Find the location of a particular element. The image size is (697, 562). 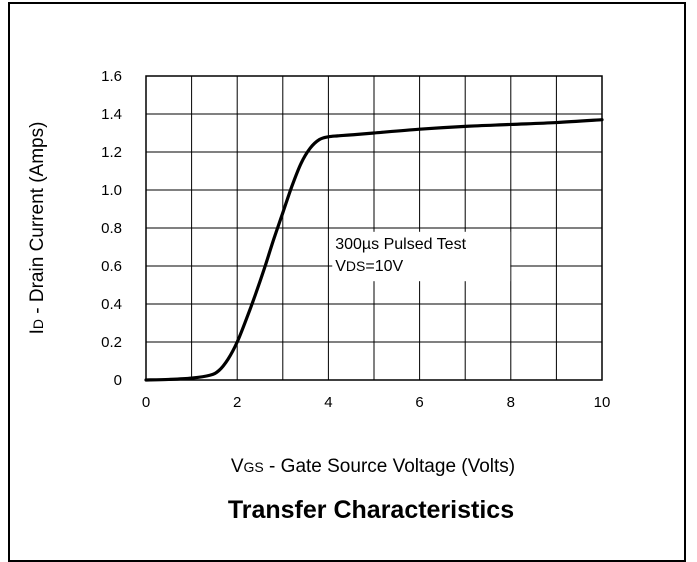

y-tick-label: 0 is located at coordinates (118, 380).